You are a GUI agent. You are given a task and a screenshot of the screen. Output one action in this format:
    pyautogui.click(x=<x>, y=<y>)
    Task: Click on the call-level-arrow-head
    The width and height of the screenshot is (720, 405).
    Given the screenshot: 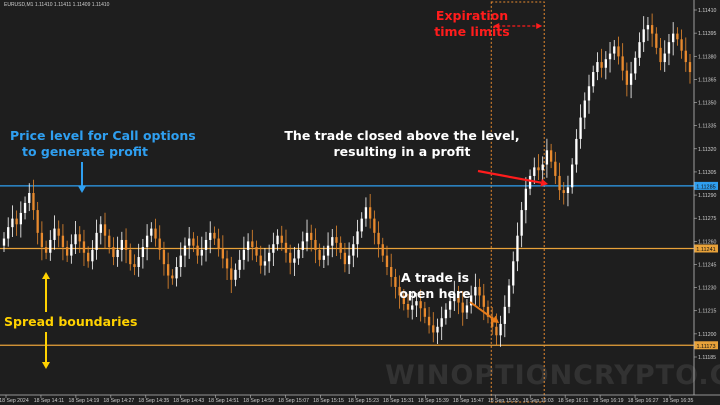 What is the action you would take?
    pyautogui.click(x=82, y=189)
    